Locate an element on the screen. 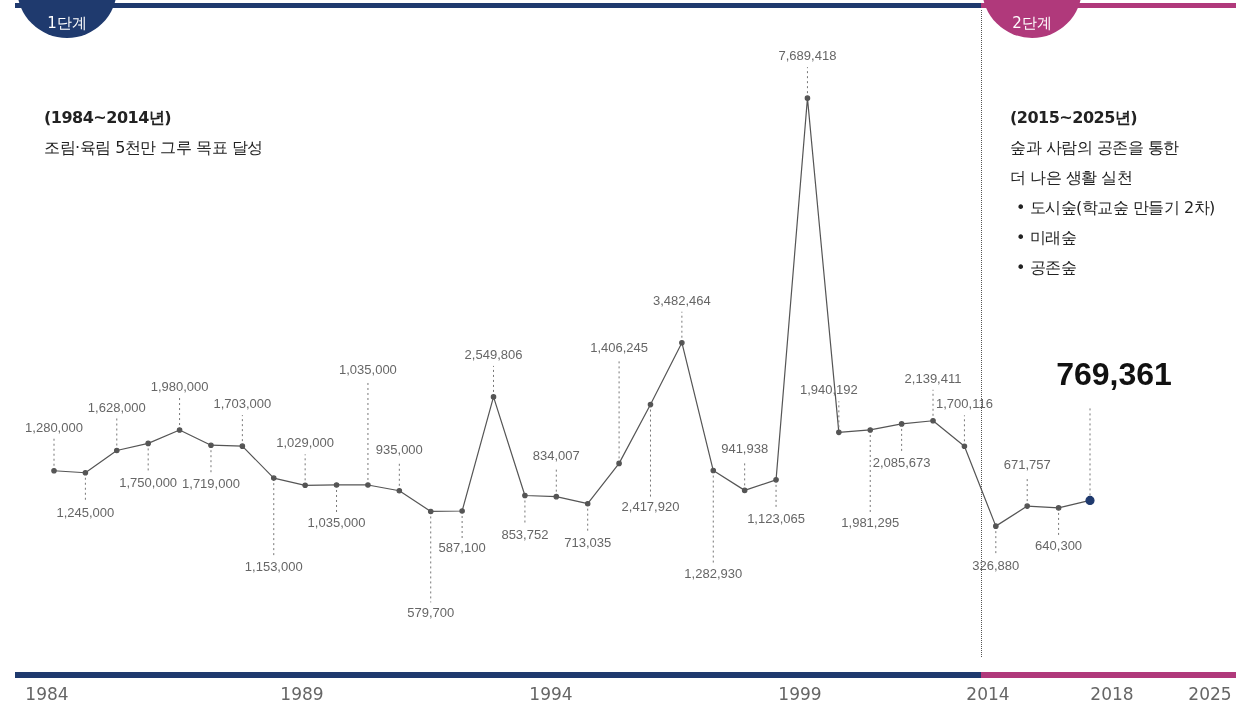 Image resolution: width=1236 pixels, height=710 pixels. data-label: 1,628,000 is located at coordinates (116, 407).